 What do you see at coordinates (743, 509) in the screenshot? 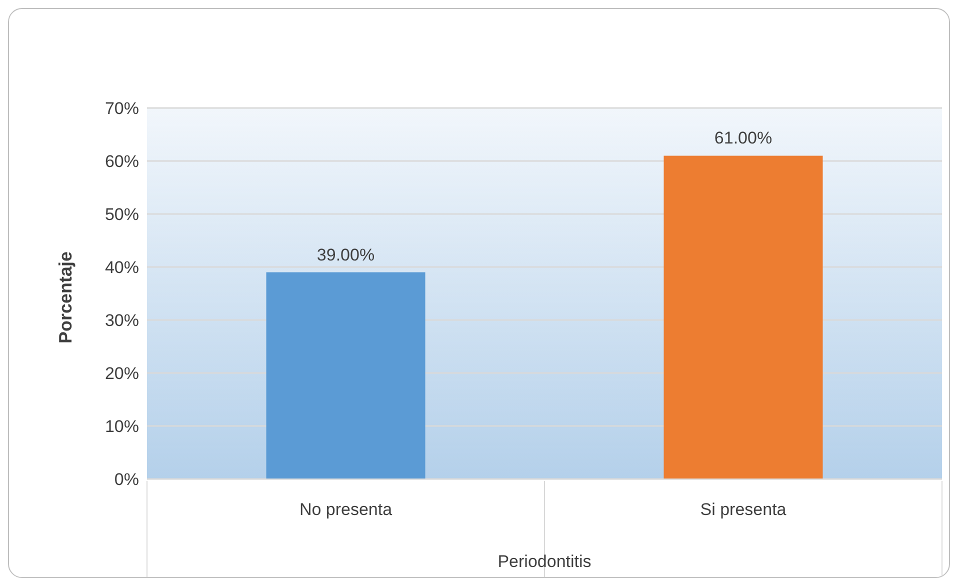
I see `x-tick-label: Si presenta` at bounding box center [743, 509].